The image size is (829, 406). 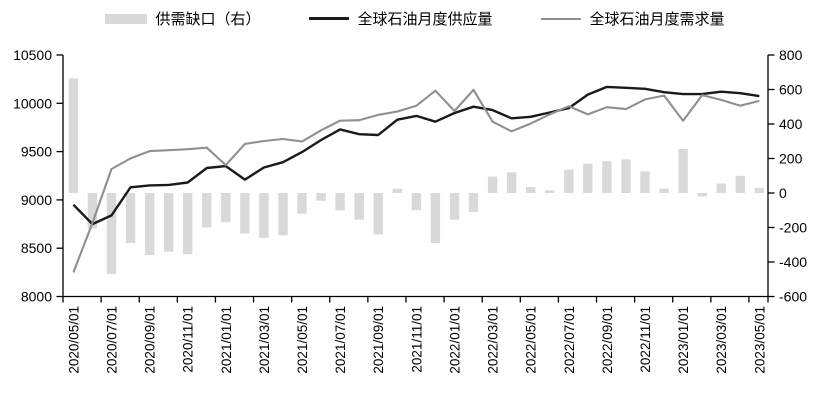 I want to click on x-axis-label: 2020/09/01, so click(x=150, y=340).